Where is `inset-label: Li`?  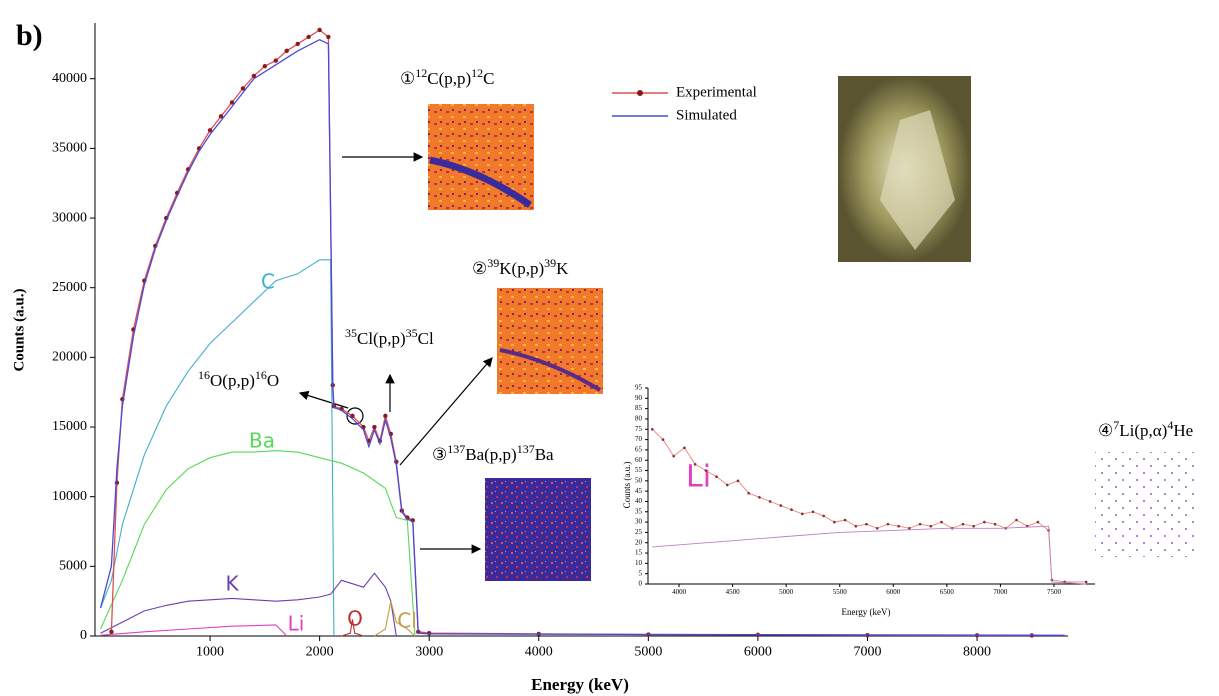 inset-label: Li is located at coordinates (698, 477).